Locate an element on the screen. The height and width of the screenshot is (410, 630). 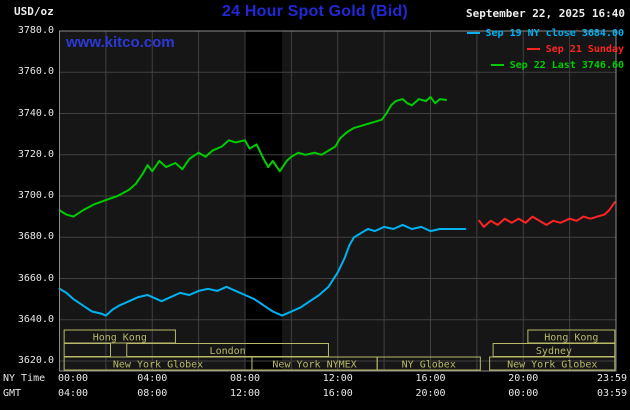
x-tick-ny: 08:00 is located at coordinates (245, 378).